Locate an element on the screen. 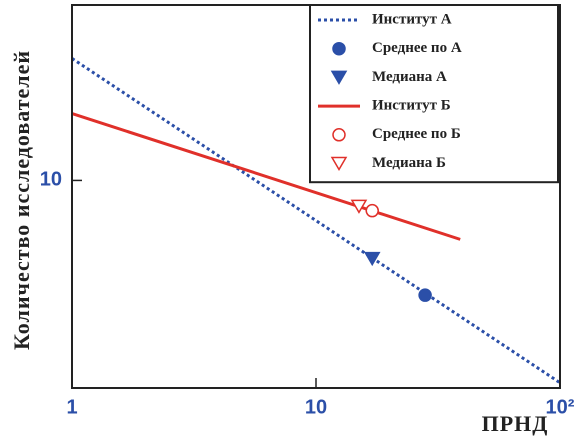 This screenshot has width=580, height=445. legend-label: Медиана Б is located at coordinates (409, 163).